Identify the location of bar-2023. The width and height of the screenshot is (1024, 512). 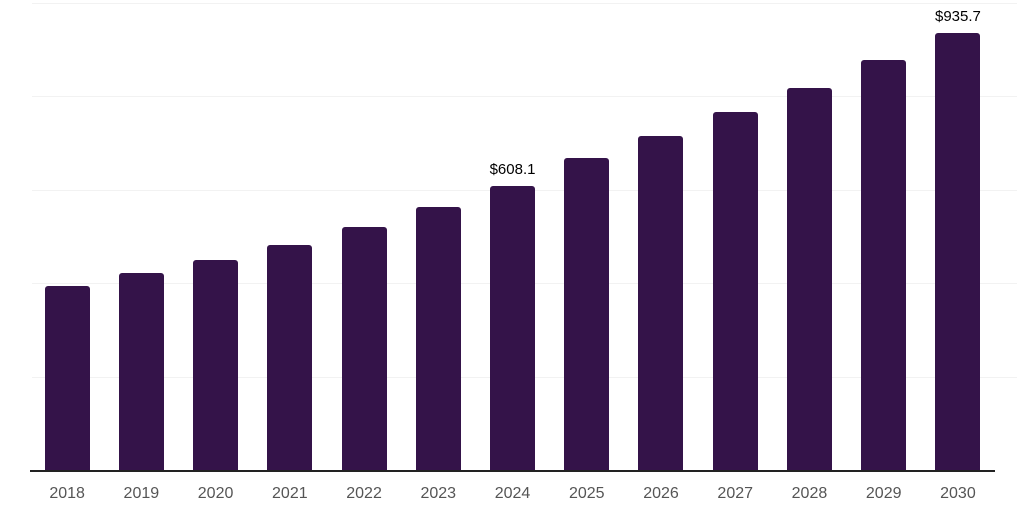
(438, 338).